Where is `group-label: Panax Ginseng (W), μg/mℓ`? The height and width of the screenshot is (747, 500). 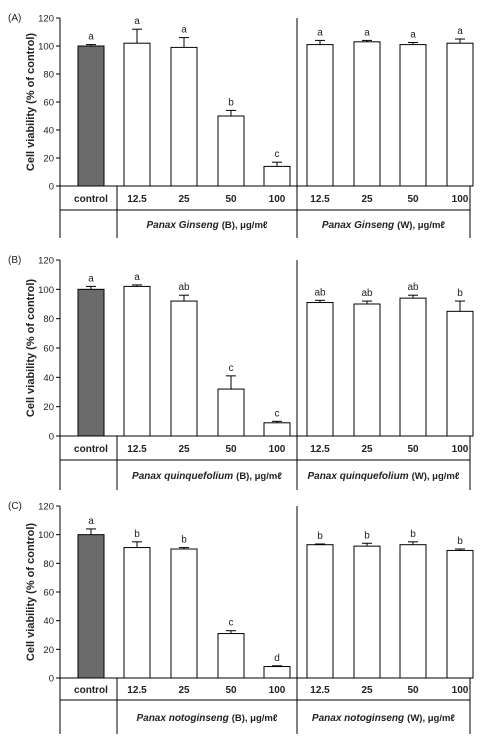
group-label: Panax Ginseng (W), μg/mℓ is located at coordinates (384, 225).